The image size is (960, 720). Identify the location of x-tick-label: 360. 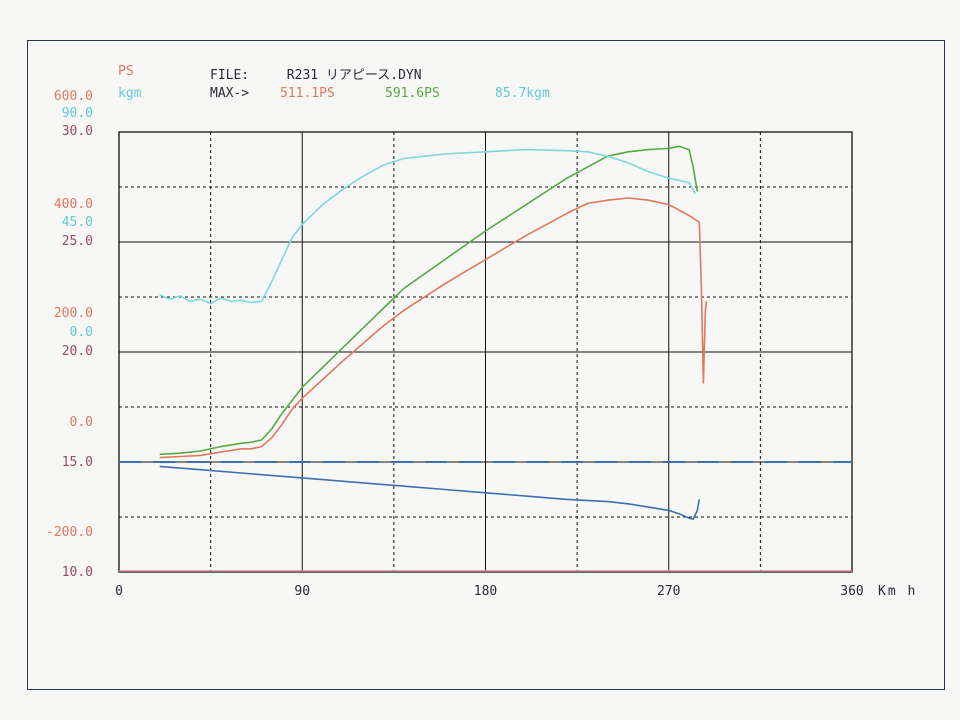
(851, 591).